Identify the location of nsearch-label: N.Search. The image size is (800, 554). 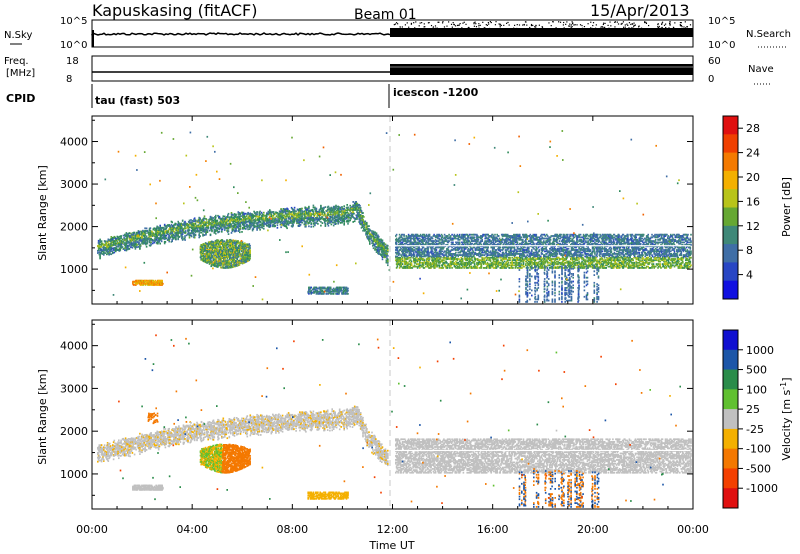
(768, 34).